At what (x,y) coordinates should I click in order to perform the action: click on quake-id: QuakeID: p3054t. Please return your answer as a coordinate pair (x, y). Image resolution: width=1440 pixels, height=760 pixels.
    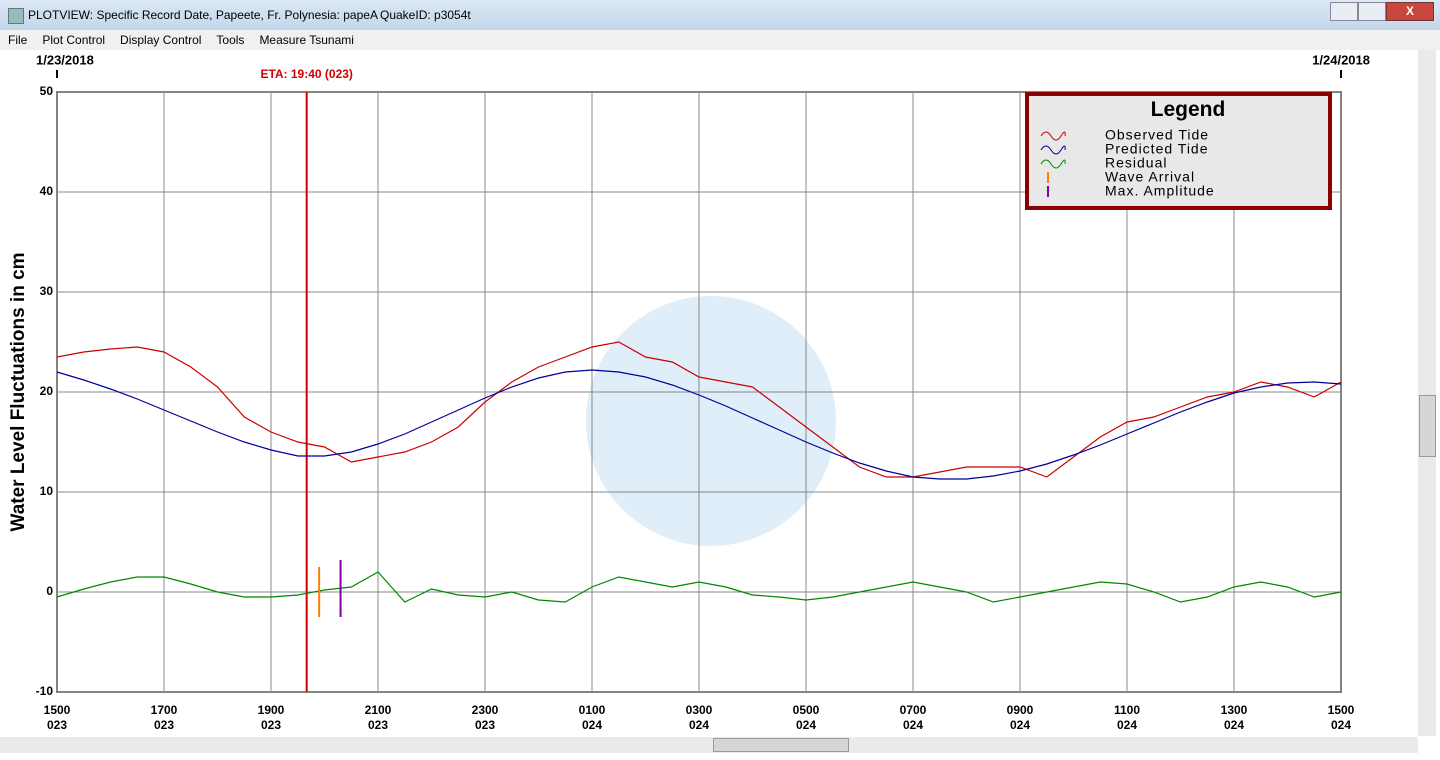
    Looking at the image, I should click on (425, 15).